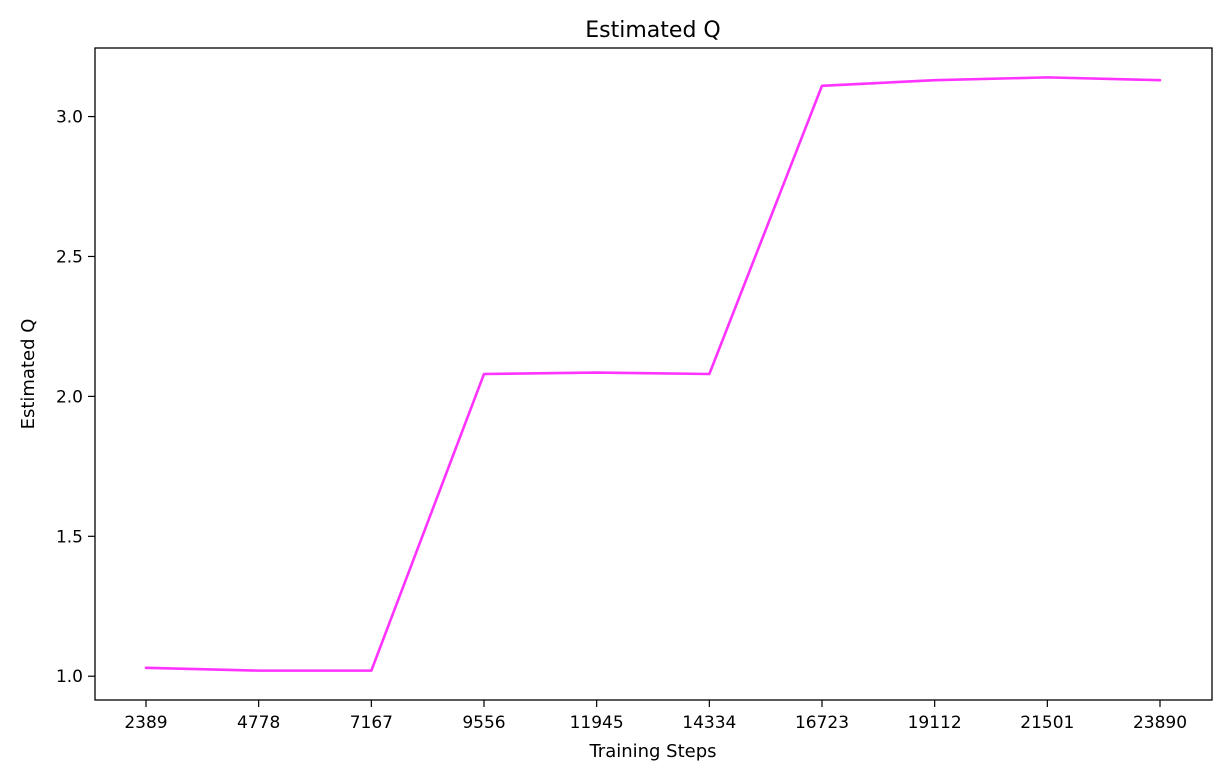 This screenshot has height=778, width=1230. I want to click on y-tick-label: 2.5, so click(69, 257).